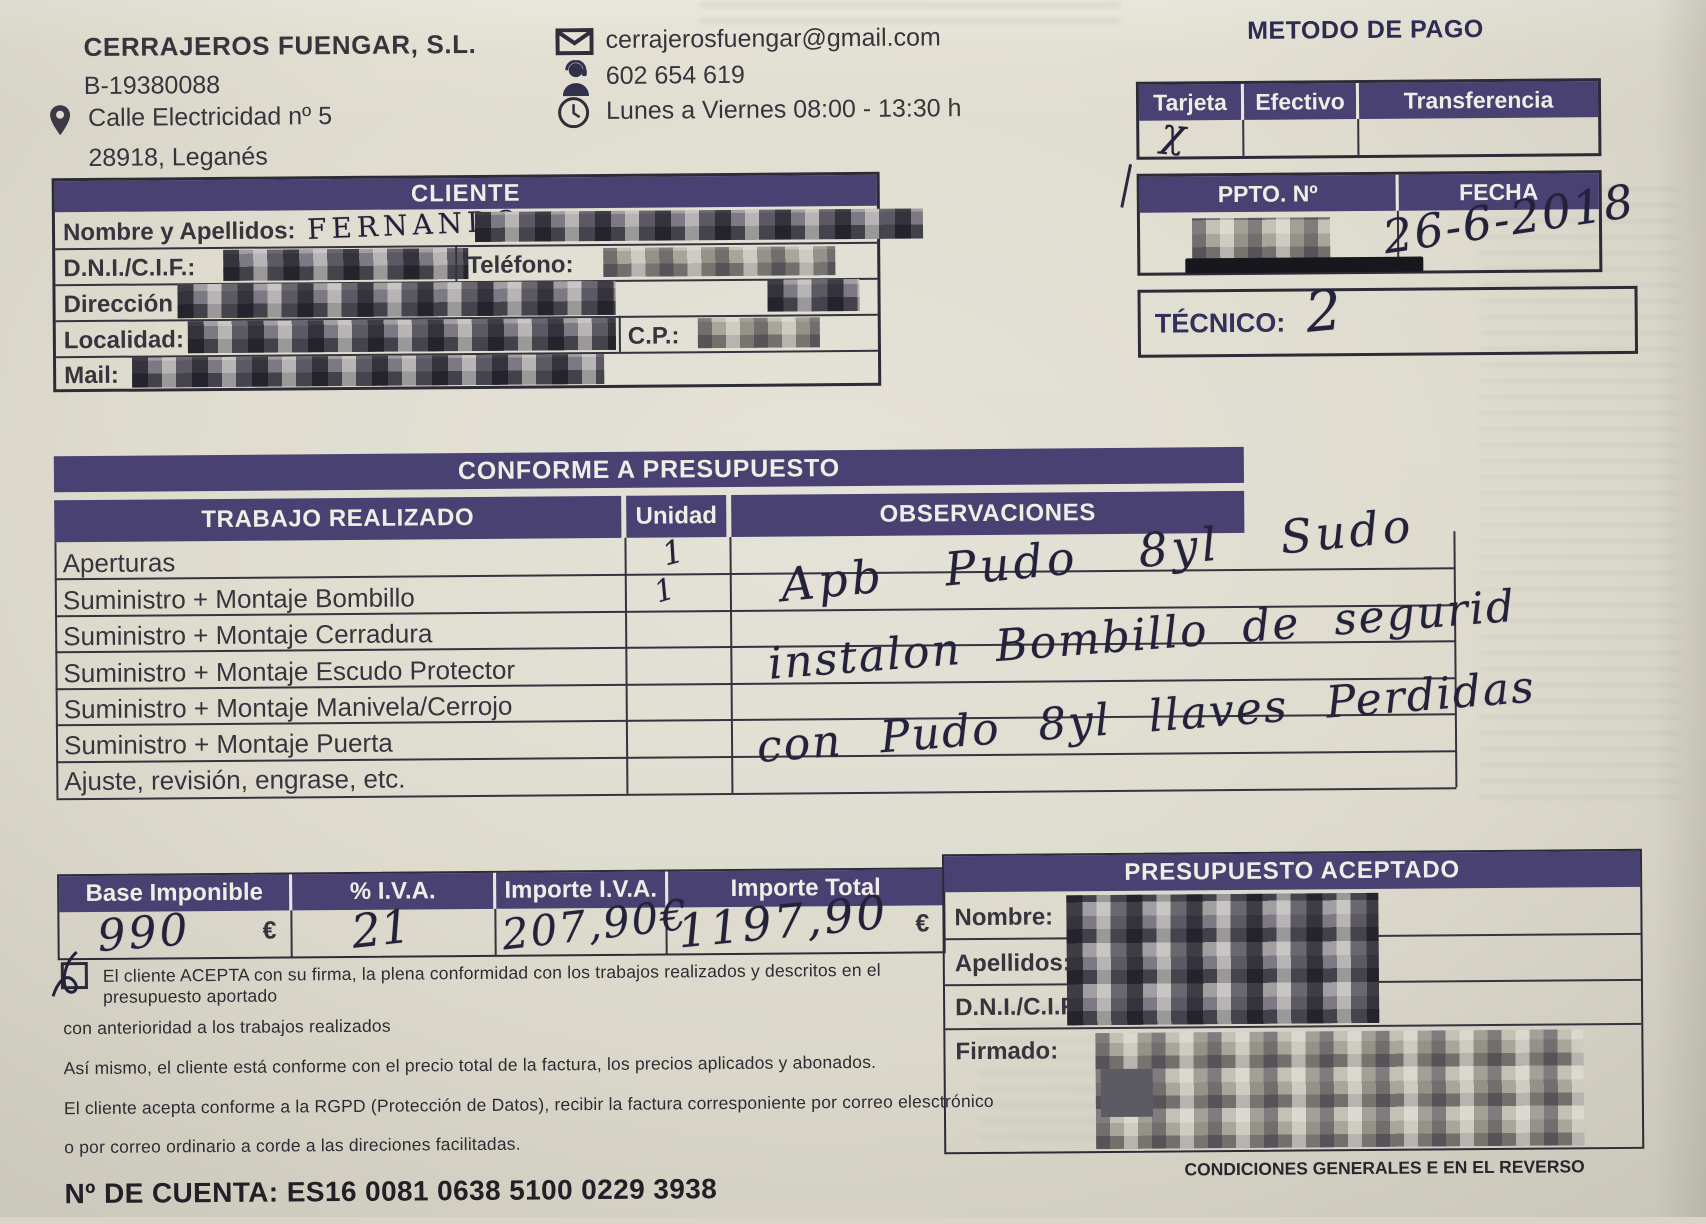 The height and width of the screenshot is (1224, 1706). Describe the element at coordinates (368, 370) in the screenshot. I see `mail-redacted` at that location.